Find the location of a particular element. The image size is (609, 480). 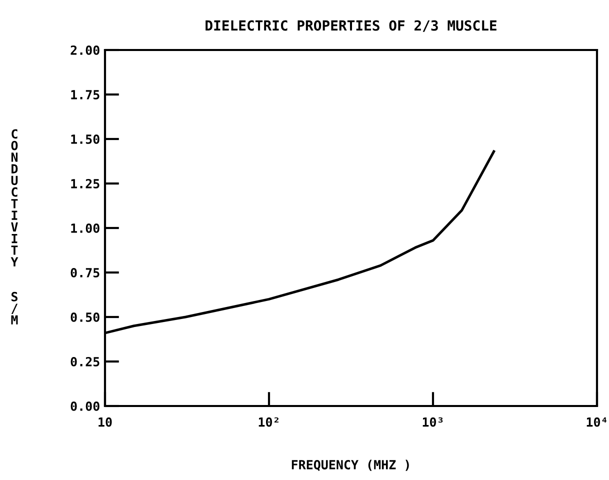

y-tick-label: 0.25 is located at coordinates (85, 361).